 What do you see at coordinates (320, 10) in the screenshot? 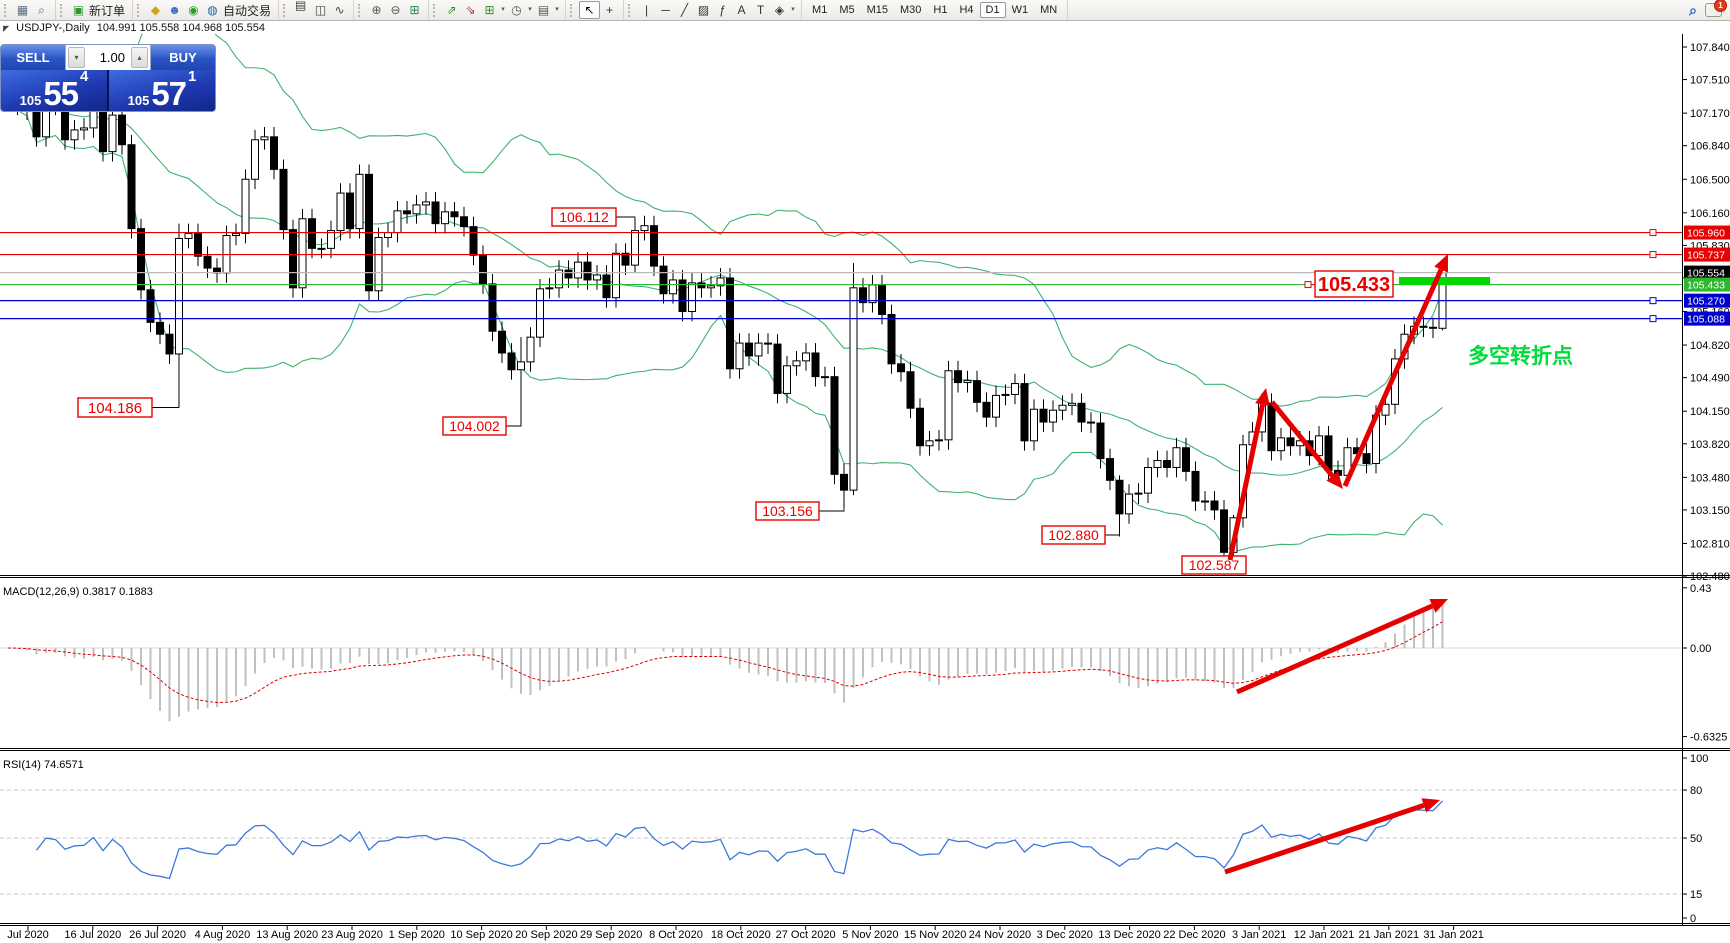
I see `candle-chart-icon: ◫` at bounding box center [320, 10].